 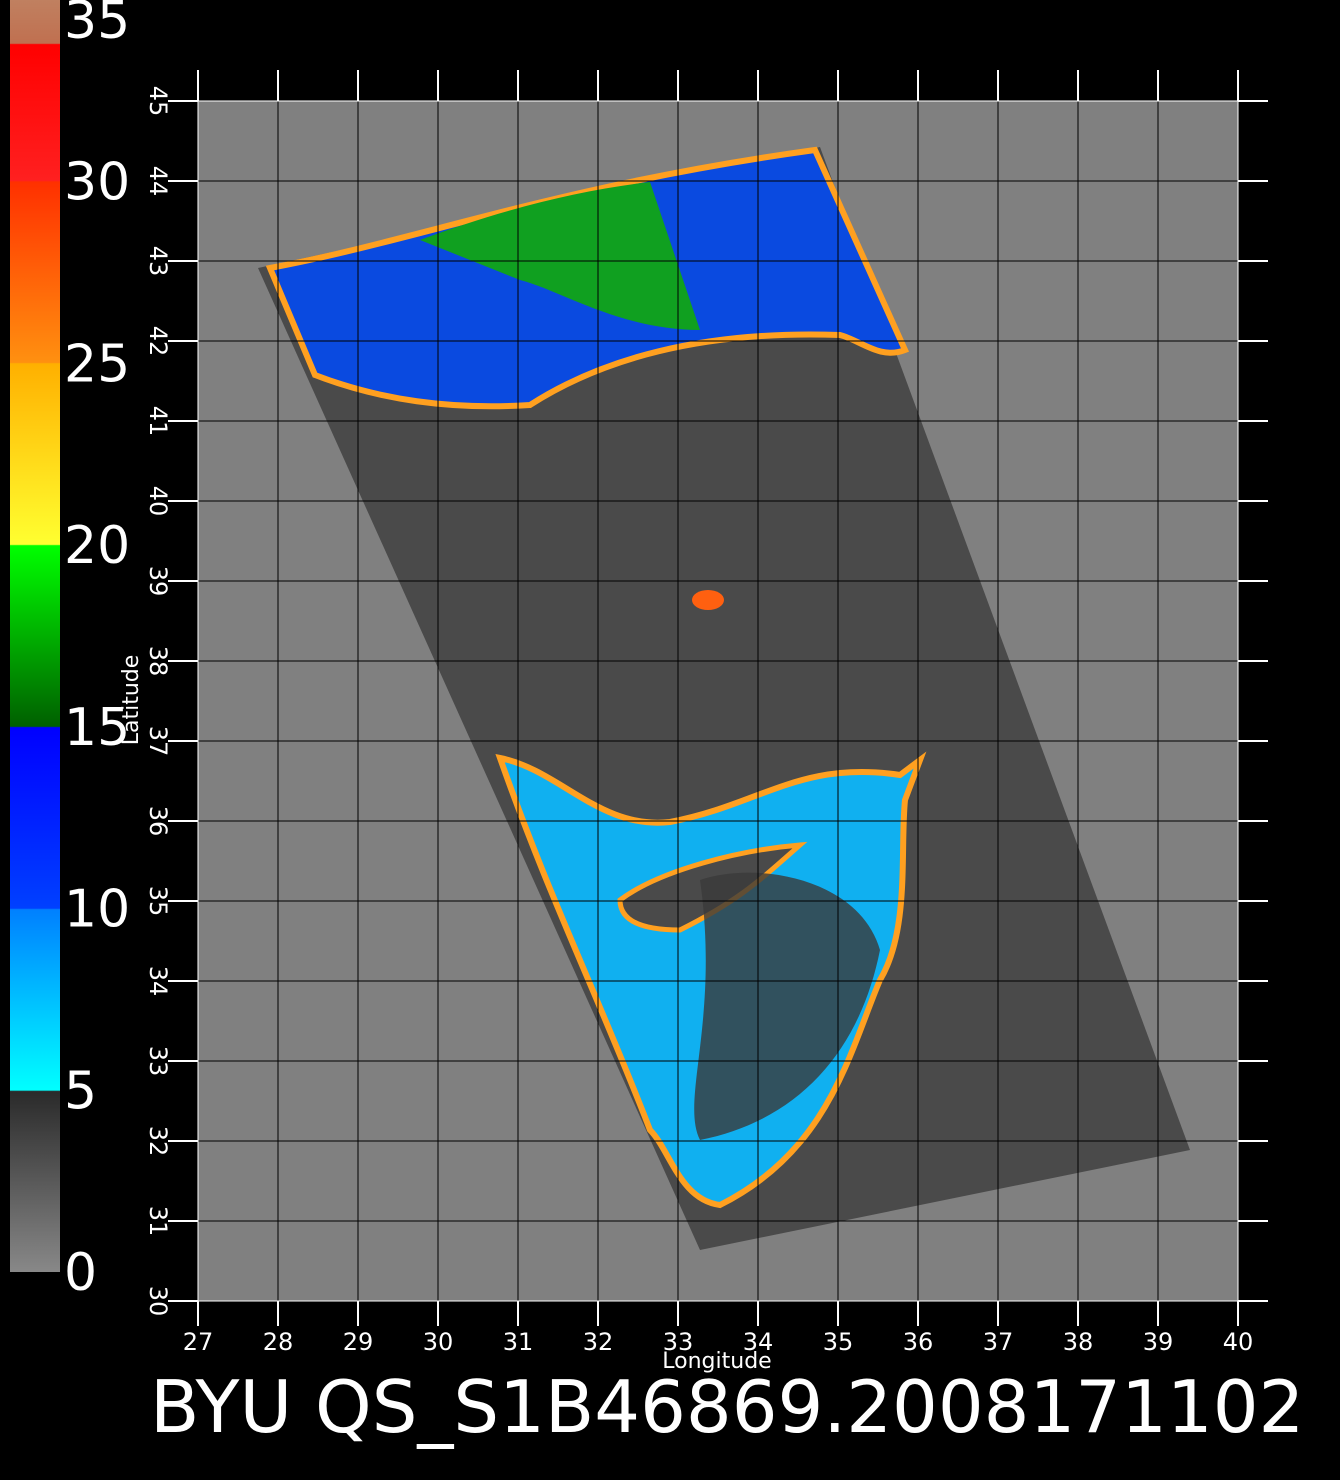 I want to click on y-tick-label: 31, so click(x=158, y=1221).